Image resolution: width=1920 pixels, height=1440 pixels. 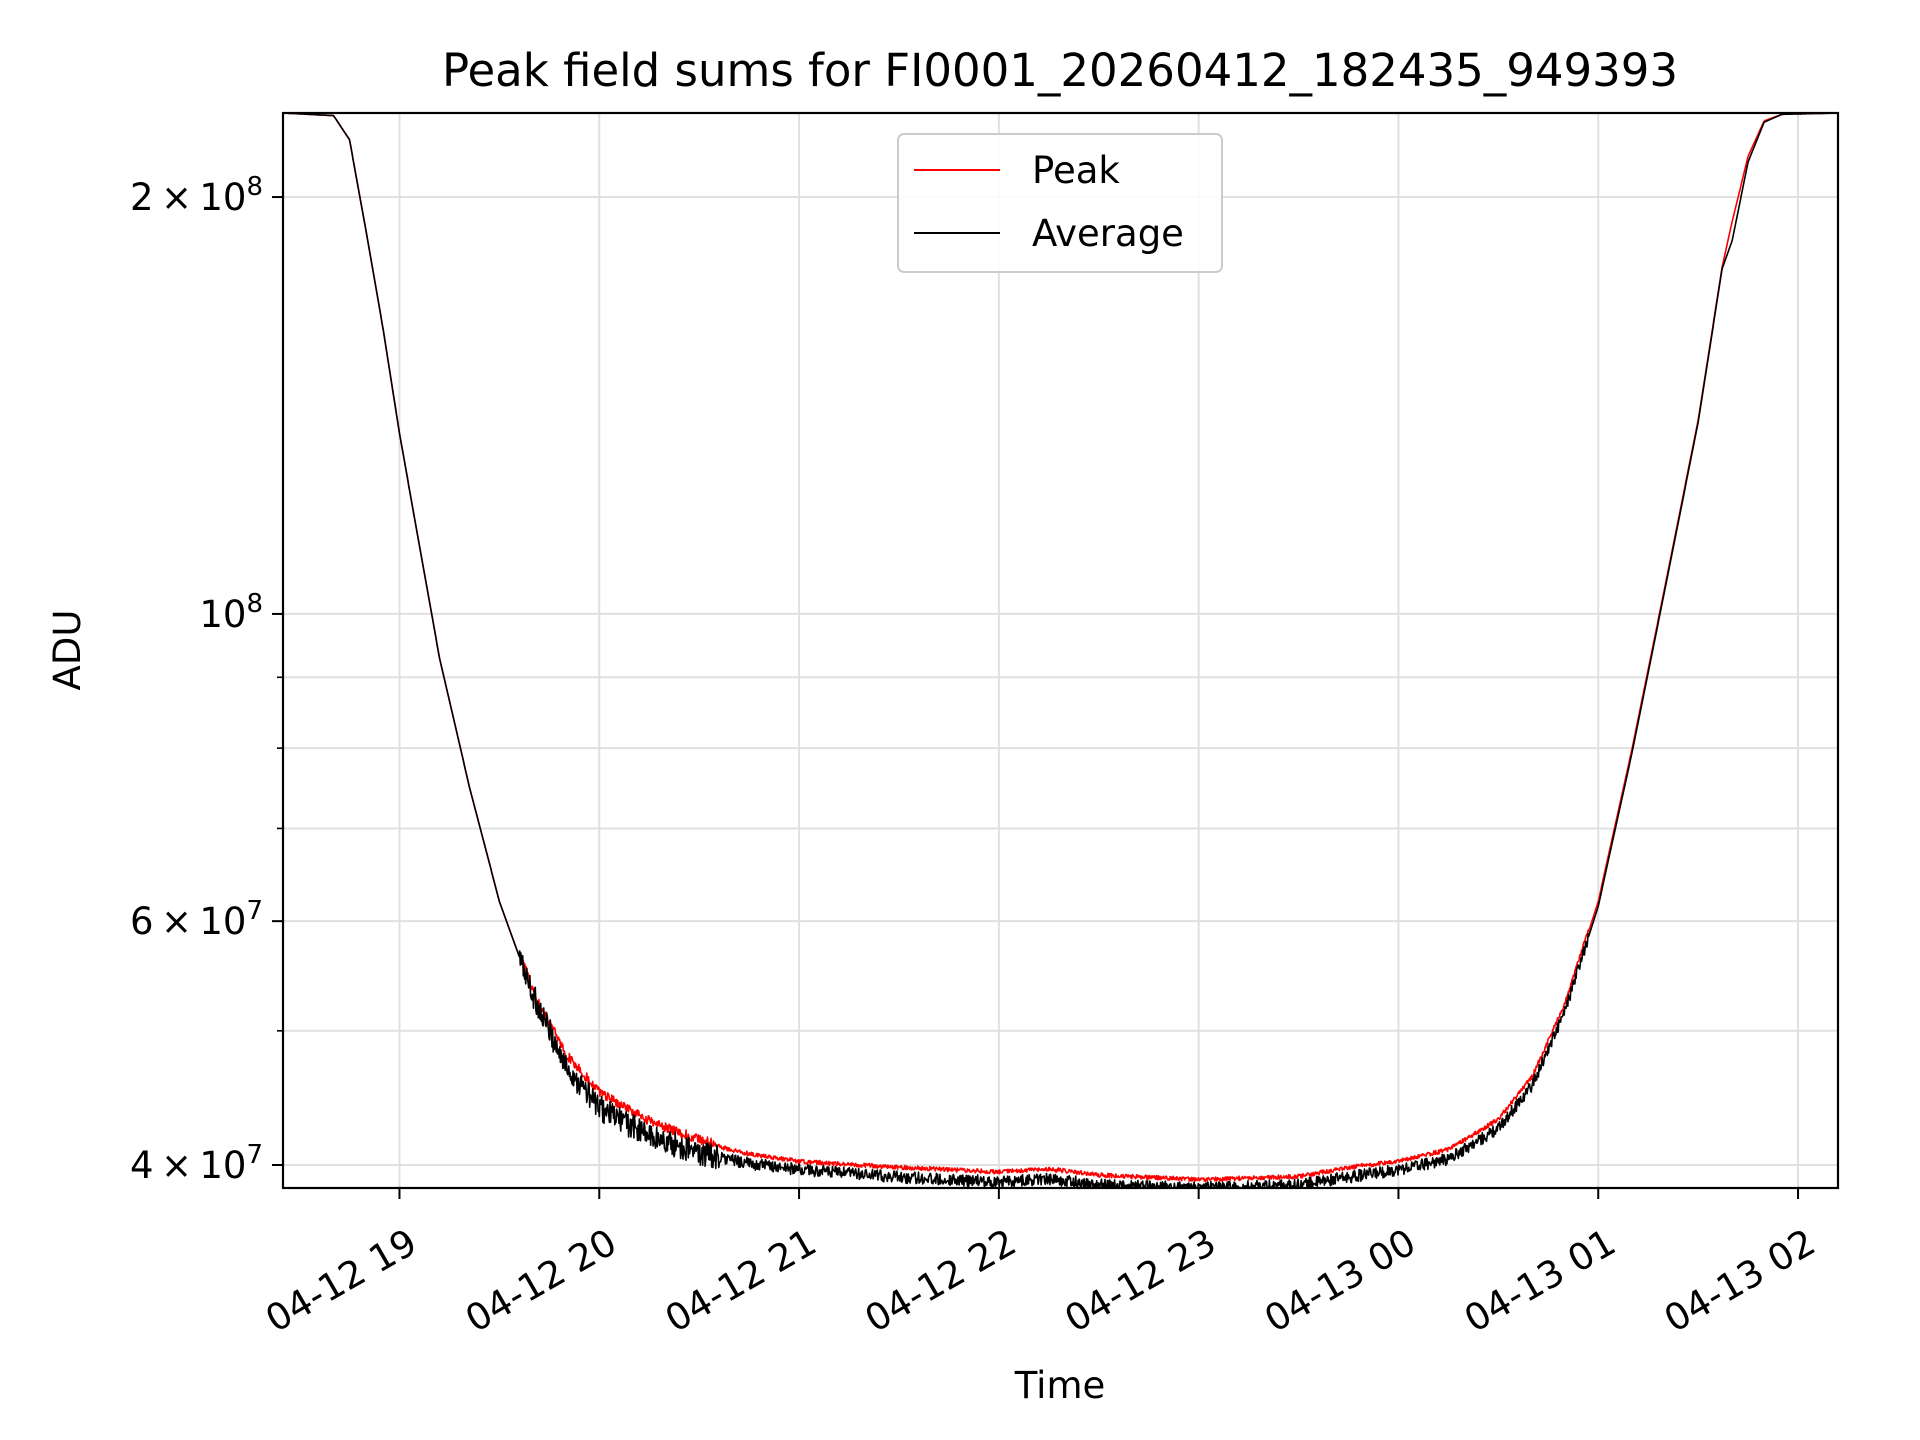 What do you see at coordinates (188, 197) in the screenshot?
I see `y-tick-label-base: 2 × 10` at bounding box center [188, 197].